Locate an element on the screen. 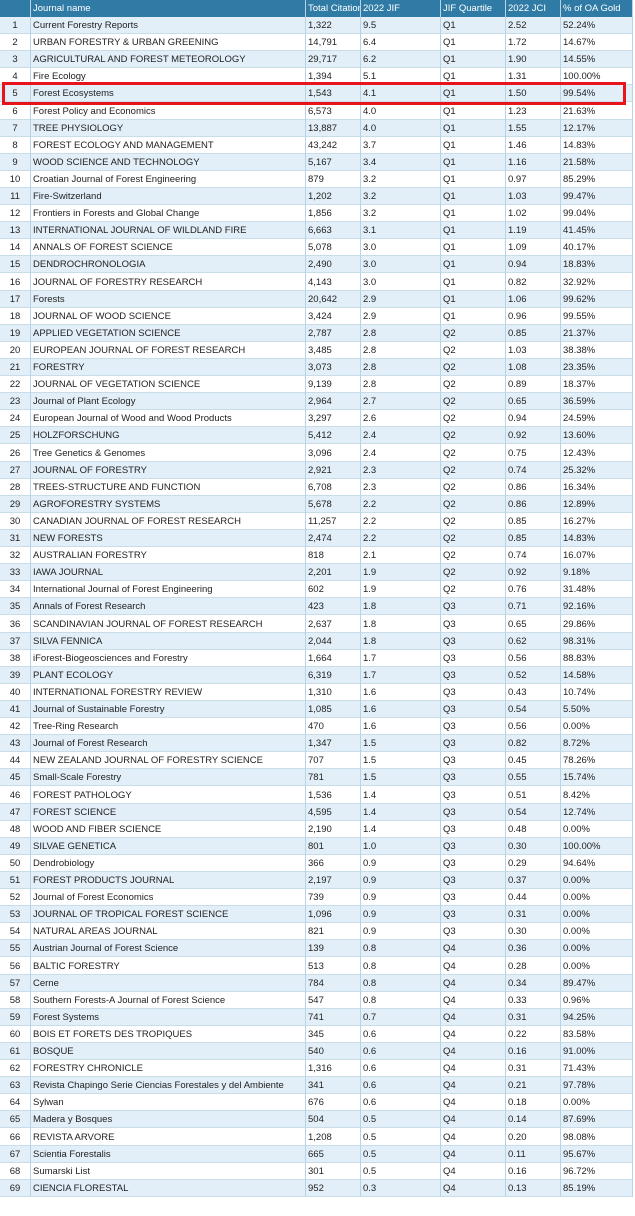 The width and height of the screenshot is (635, 1216). rank-cell: 39 is located at coordinates (15, 675).